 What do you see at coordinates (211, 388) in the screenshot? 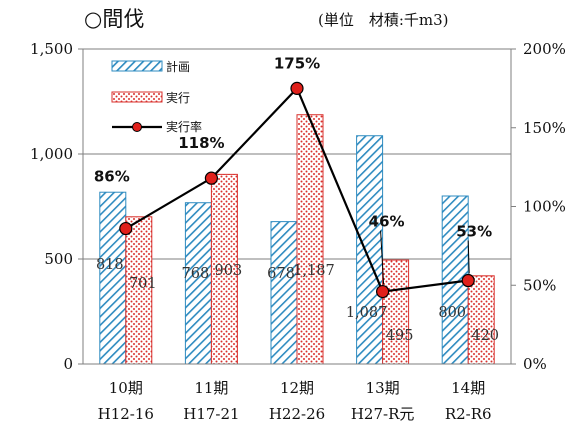
I see `x-tick-label: 11期` at bounding box center [211, 388].